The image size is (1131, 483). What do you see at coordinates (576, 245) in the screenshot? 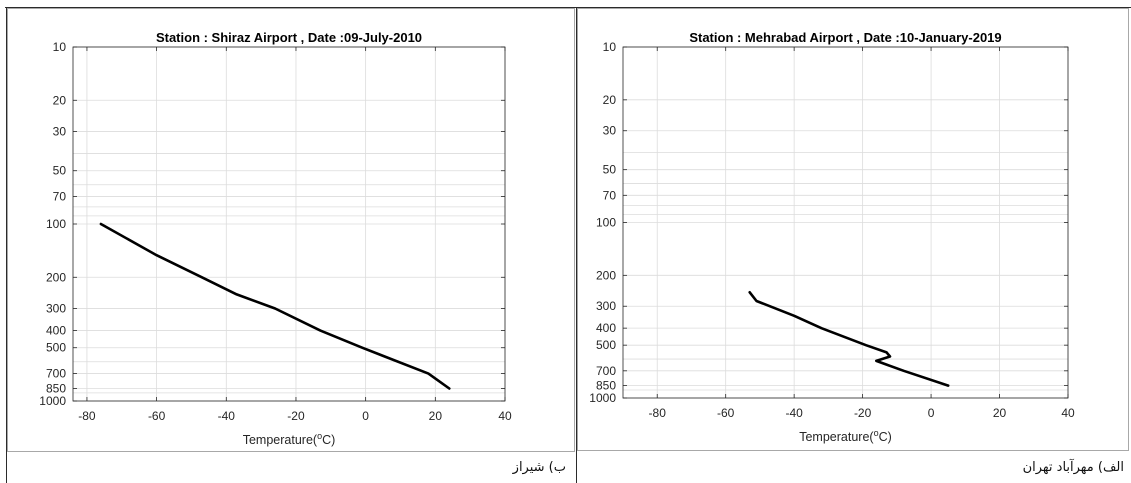
I see `frame-divider-line` at bounding box center [576, 245].